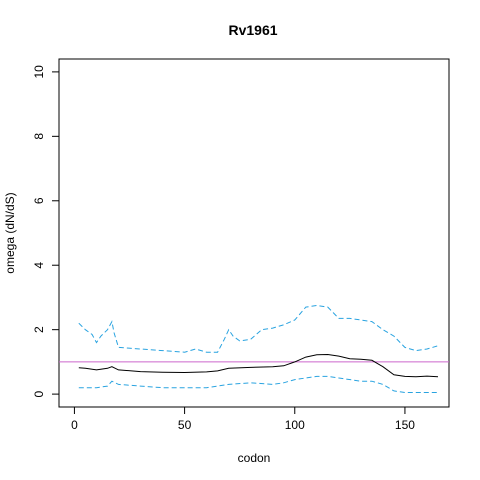 The width and height of the screenshot is (480, 480). What do you see at coordinates (258, 384) in the screenshot?
I see `series-line-lower` at bounding box center [258, 384].